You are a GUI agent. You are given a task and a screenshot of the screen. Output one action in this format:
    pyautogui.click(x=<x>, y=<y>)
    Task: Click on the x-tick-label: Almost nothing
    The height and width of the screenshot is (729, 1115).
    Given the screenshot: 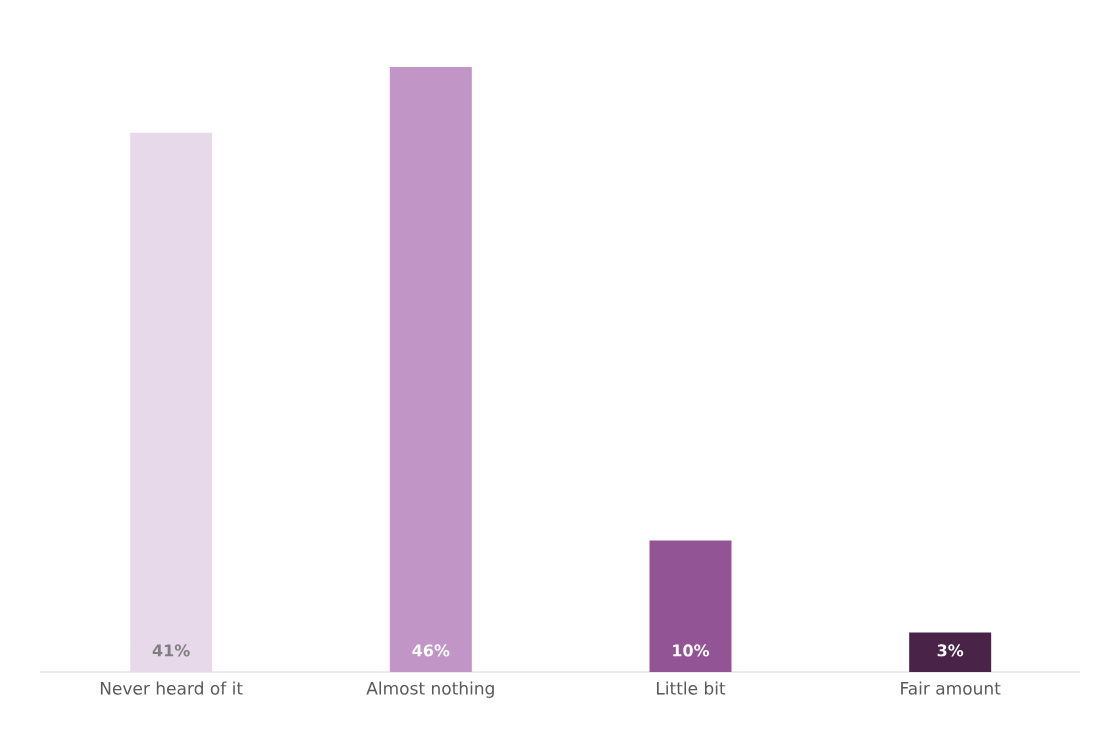 What is the action you would take?
    pyautogui.click(x=430, y=689)
    